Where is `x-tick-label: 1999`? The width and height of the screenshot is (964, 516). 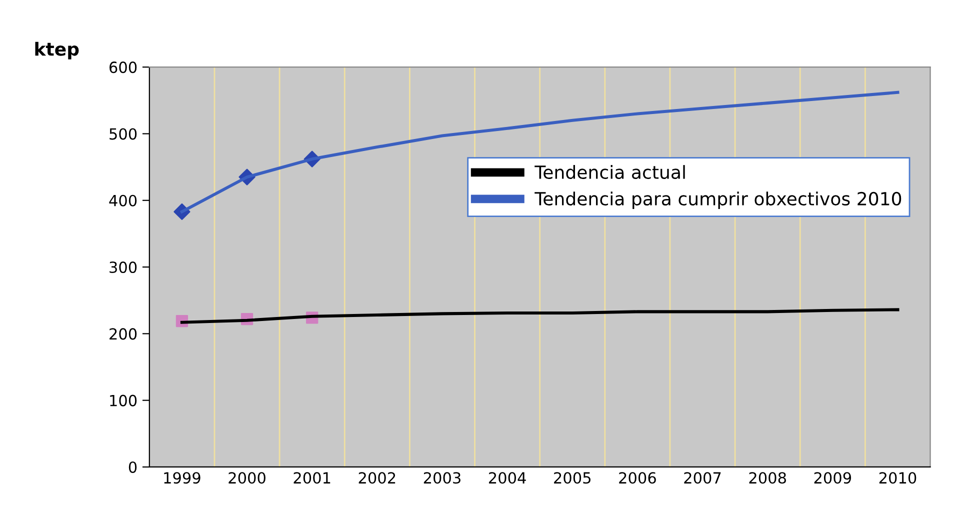 x-tick-label: 1999 is located at coordinates (182, 478).